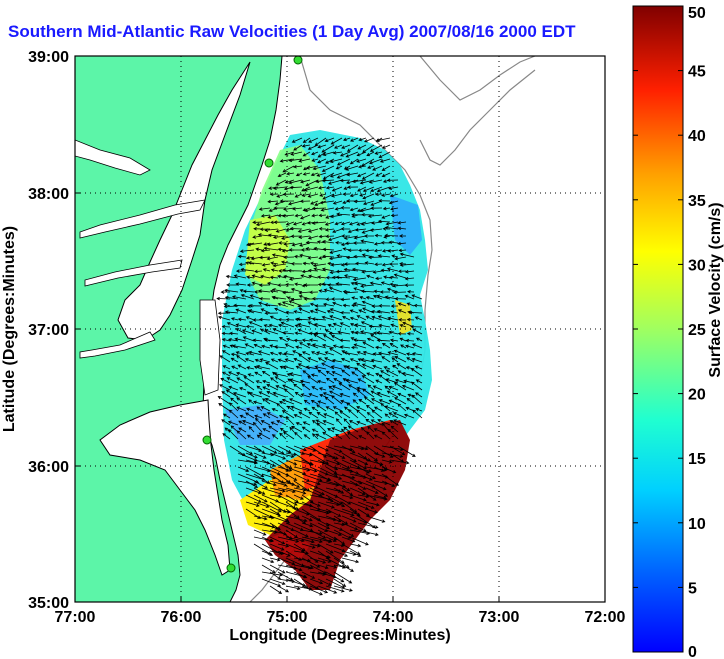 The image size is (724, 659). I want to click on colorbar-tick-label: 10, so click(697, 524).